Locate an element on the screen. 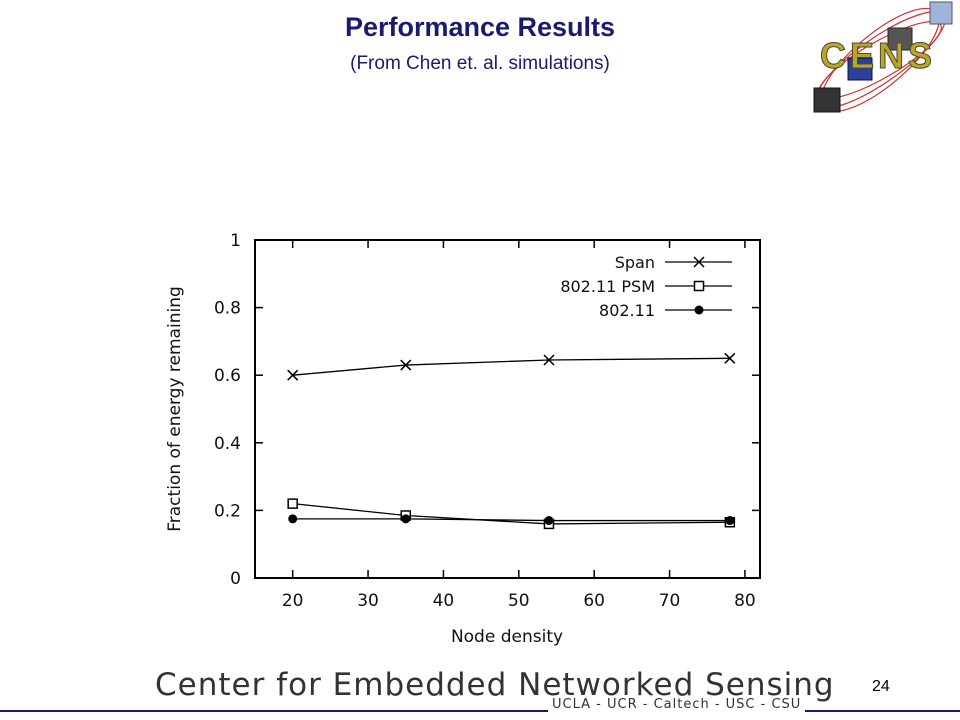 This screenshot has width=960, height=720. y-tick-labels: 0 0.2 0.4 0.6 0.8 1 is located at coordinates (227, 410).